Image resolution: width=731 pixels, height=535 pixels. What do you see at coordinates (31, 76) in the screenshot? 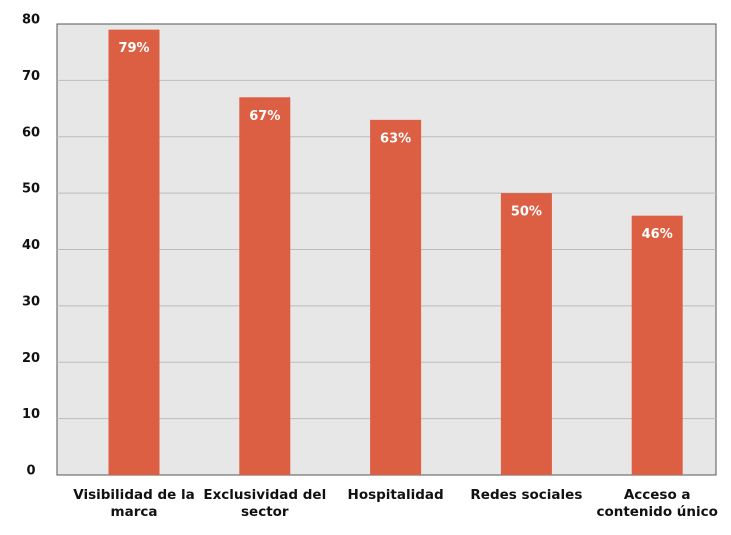
I see `y-tick-label: 70` at bounding box center [31, 76].